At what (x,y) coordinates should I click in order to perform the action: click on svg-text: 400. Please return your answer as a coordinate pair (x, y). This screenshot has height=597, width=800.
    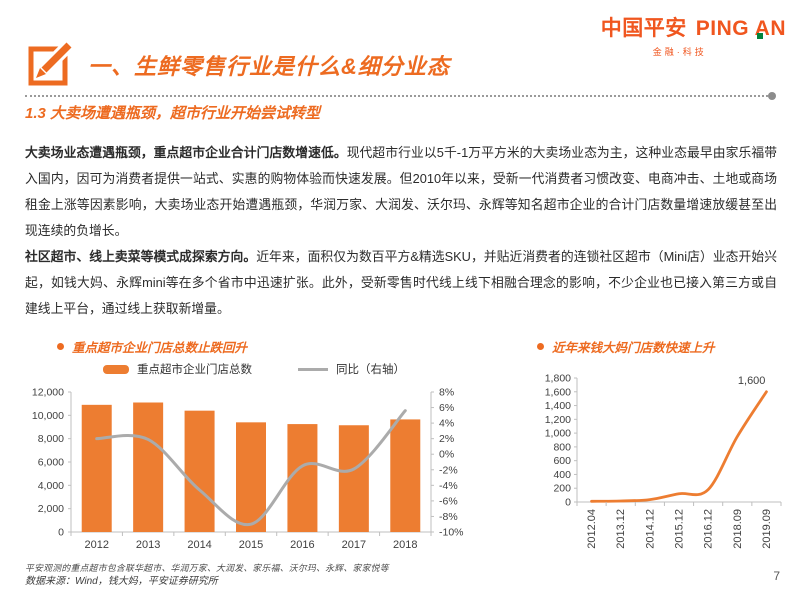
    Looking at the image, I should click on (562, 475).